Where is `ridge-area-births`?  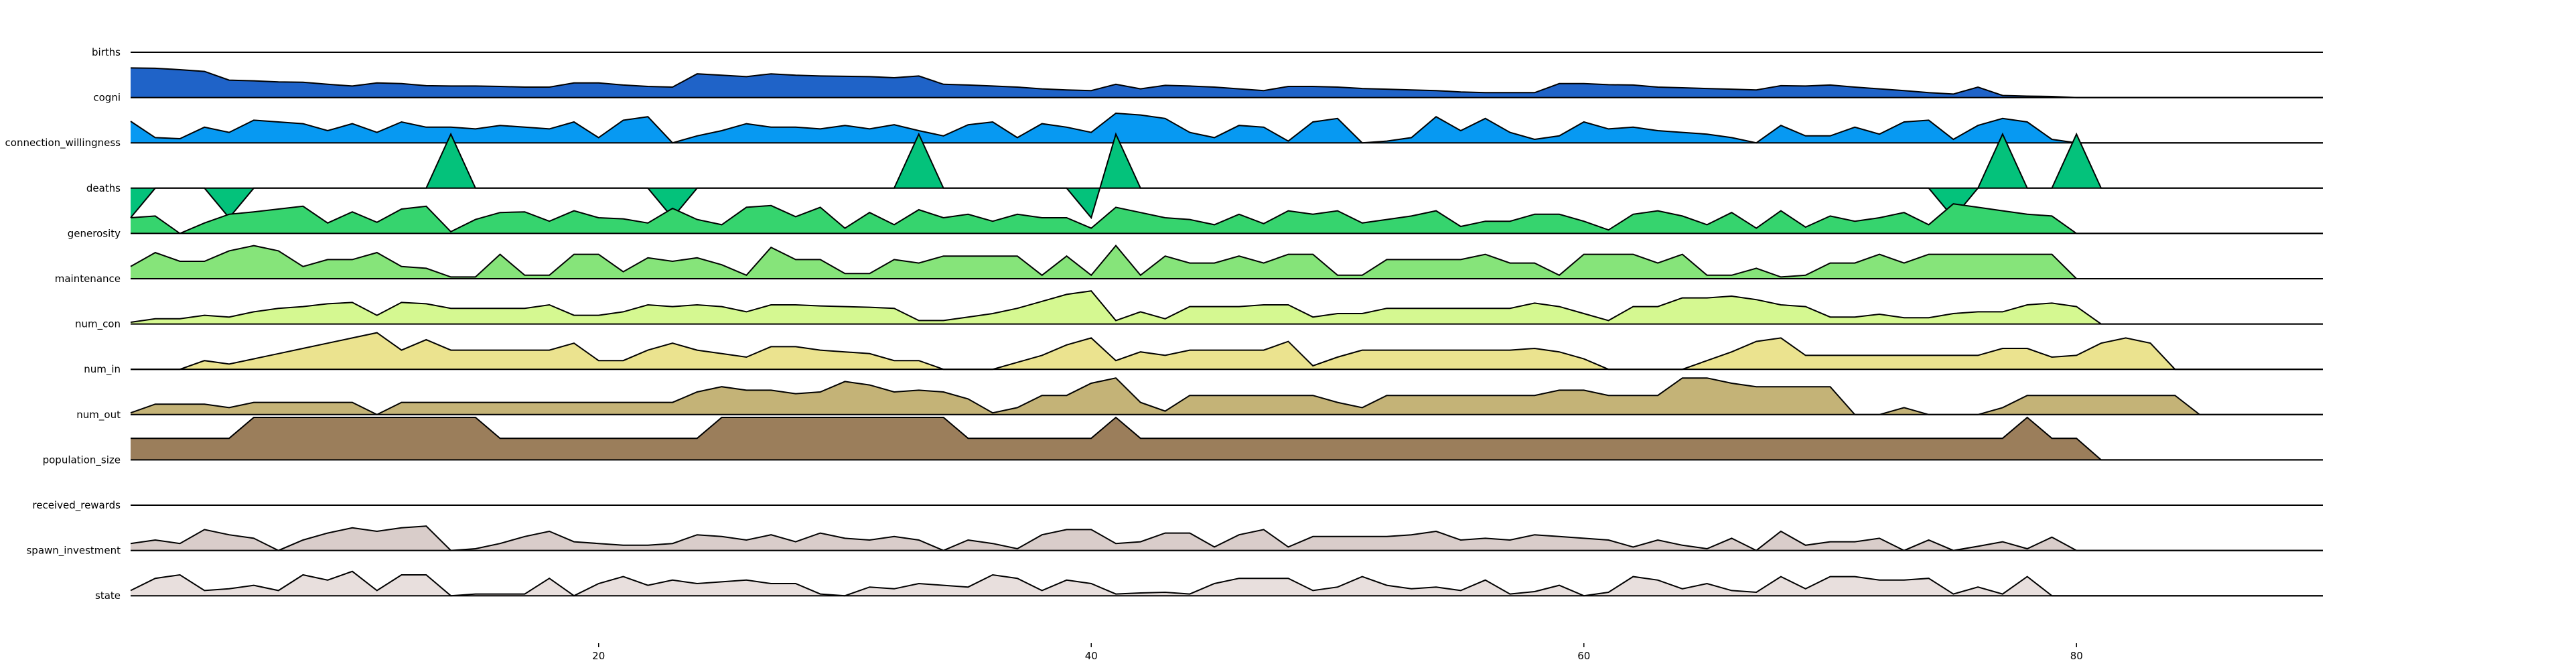
ridge-area-births is located at coordinates (1227, 83).